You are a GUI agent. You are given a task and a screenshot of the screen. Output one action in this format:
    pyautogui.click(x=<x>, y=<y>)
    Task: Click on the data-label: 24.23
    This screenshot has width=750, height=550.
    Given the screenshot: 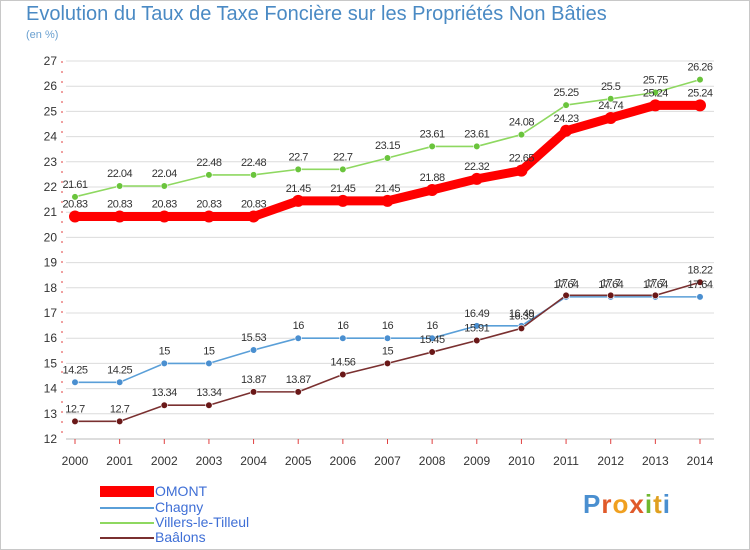 What is the action you would take?
    pyautogui.click(x=566, y=119)
    